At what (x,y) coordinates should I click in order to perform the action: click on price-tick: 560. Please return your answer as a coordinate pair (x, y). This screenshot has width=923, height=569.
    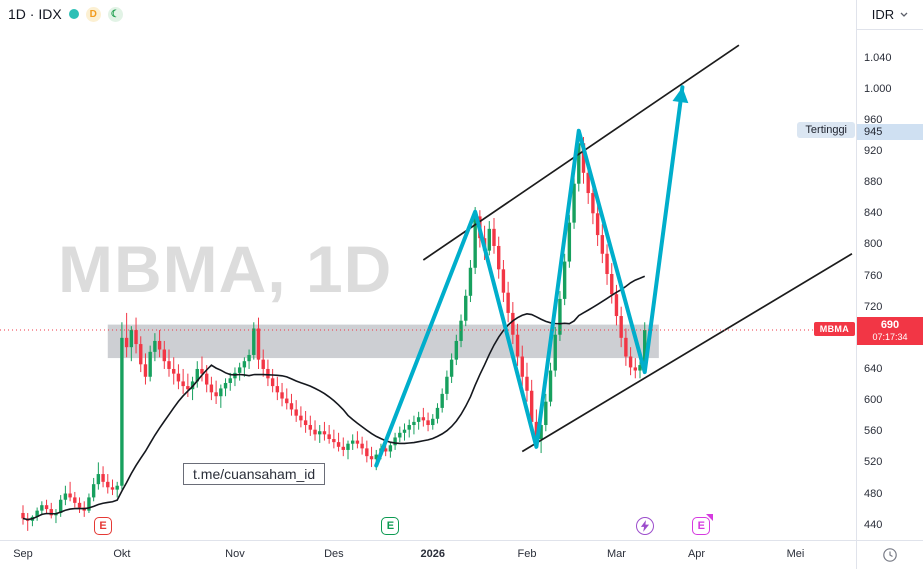
    Looking at the image, I should click on (873, 431).